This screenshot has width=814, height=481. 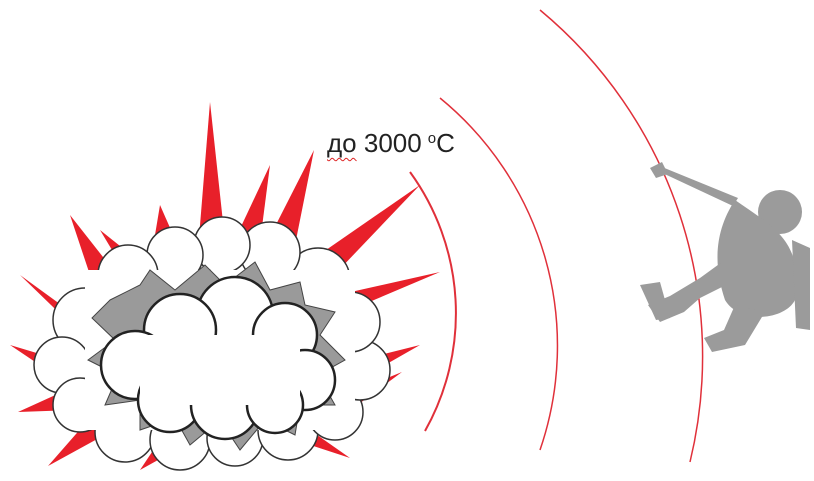 I want to click on inner-cloud, so click(x=218, y=358).